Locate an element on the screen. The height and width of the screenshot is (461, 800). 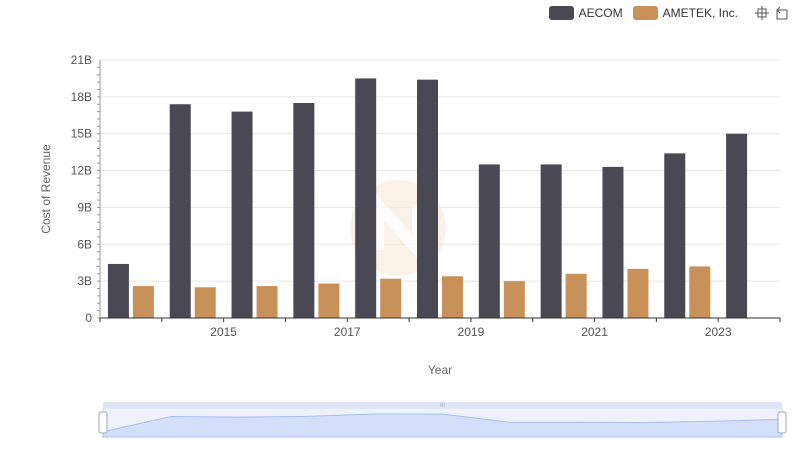
x-tick-label: 2021 is located at coordinates (594, 332).